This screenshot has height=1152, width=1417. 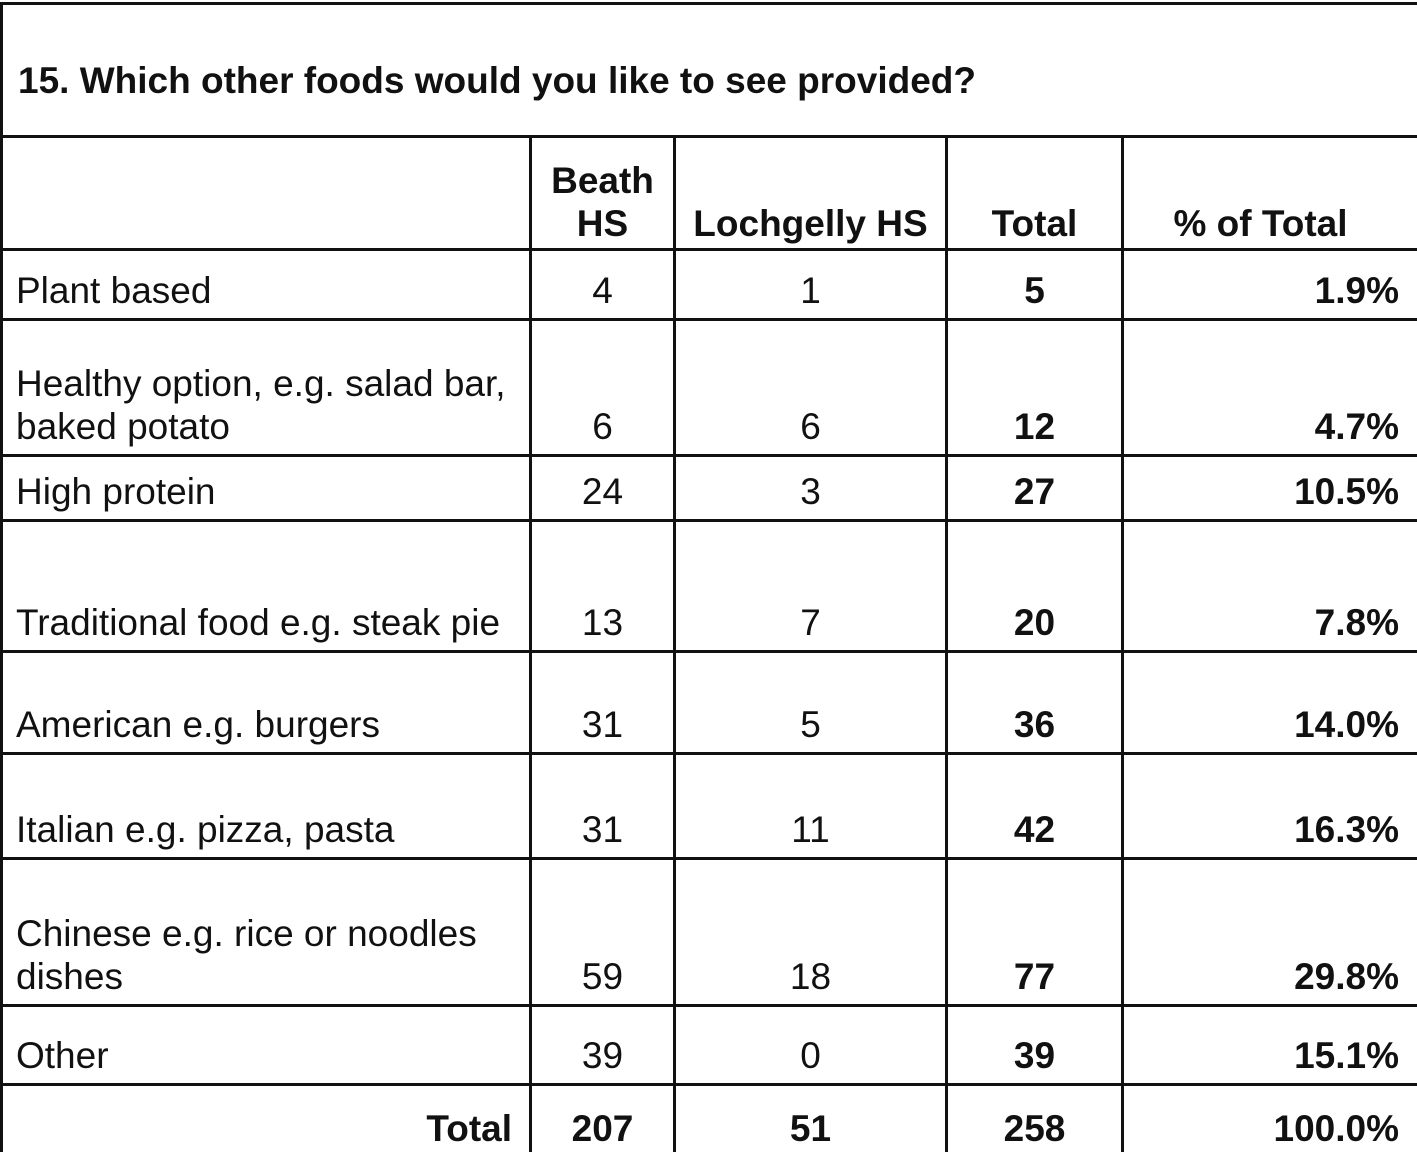 What do you see at coordinates (810, 426) in the screenshot?
I see `cell-lochgelly: 6` at bounding box center [810, 426].